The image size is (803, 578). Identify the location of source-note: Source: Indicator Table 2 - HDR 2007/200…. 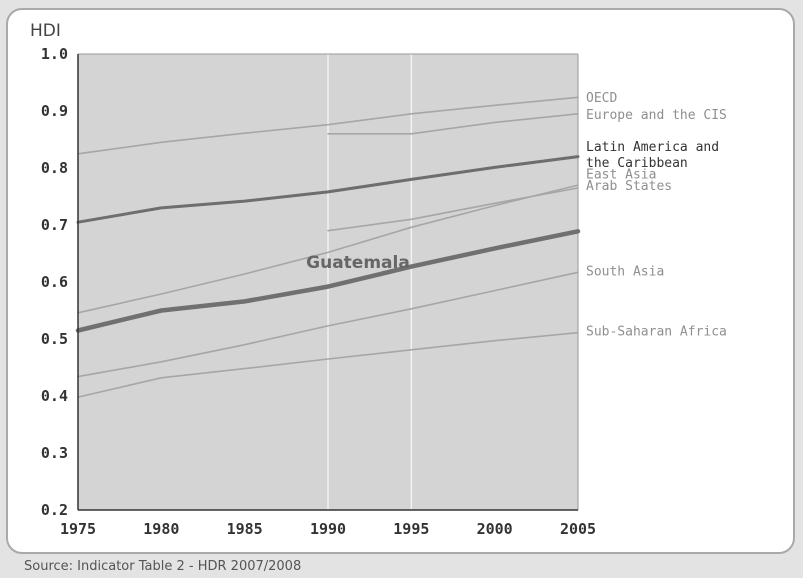
(163, 566).